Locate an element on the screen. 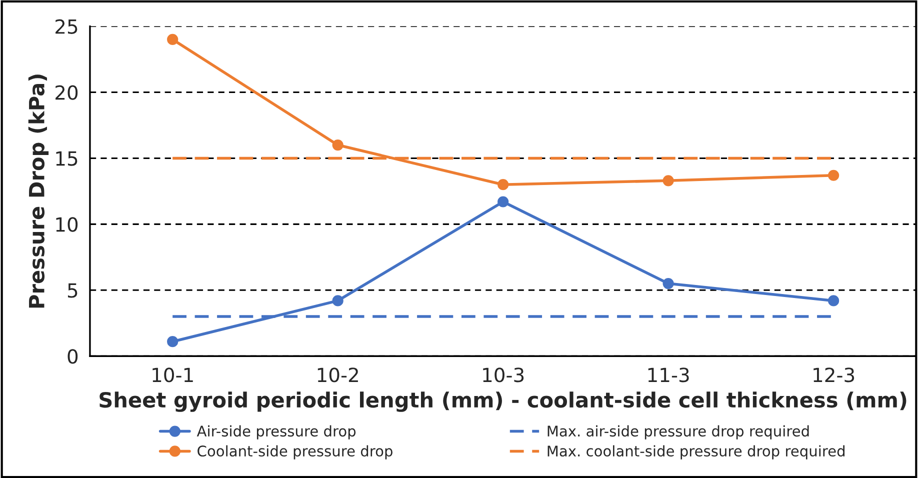 Image resolution: width=918 pixels, height=478 pixels. y-tick-label: 5 is located at coordinates (73, 290).